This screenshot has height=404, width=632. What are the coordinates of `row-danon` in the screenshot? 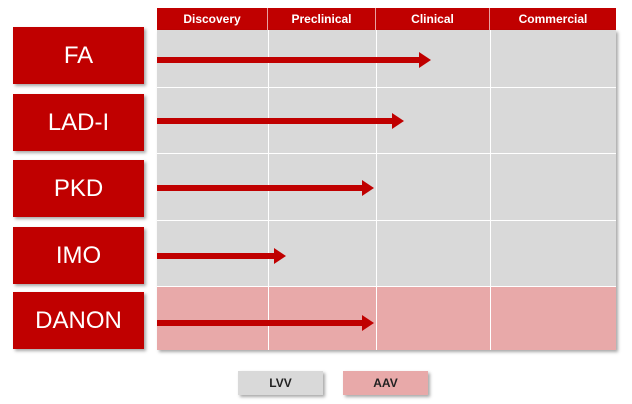 It's located at (386, 318).